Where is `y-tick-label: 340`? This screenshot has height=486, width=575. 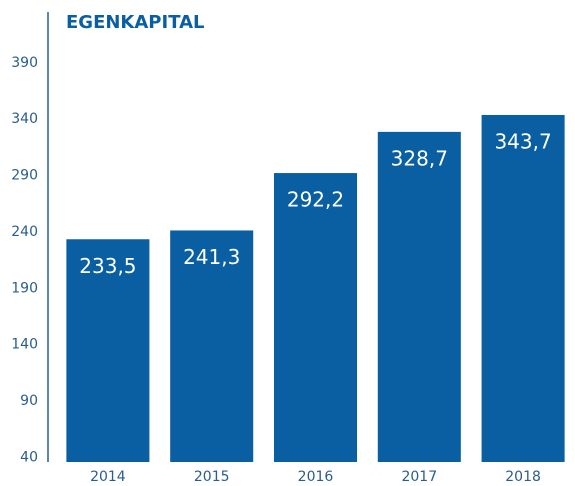 y-tick-label: 340 is located at coordinates (24, 119).